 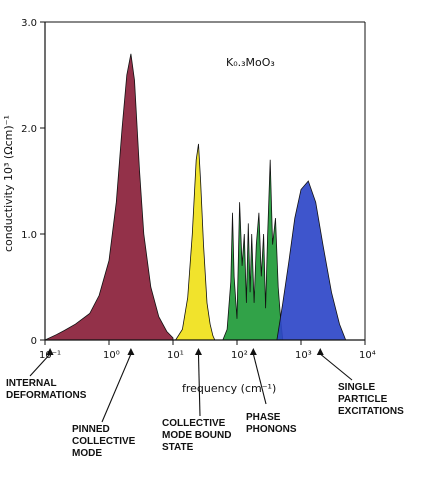 I want to click on y-tick-label: 2.0, so click(x=29, y=129).